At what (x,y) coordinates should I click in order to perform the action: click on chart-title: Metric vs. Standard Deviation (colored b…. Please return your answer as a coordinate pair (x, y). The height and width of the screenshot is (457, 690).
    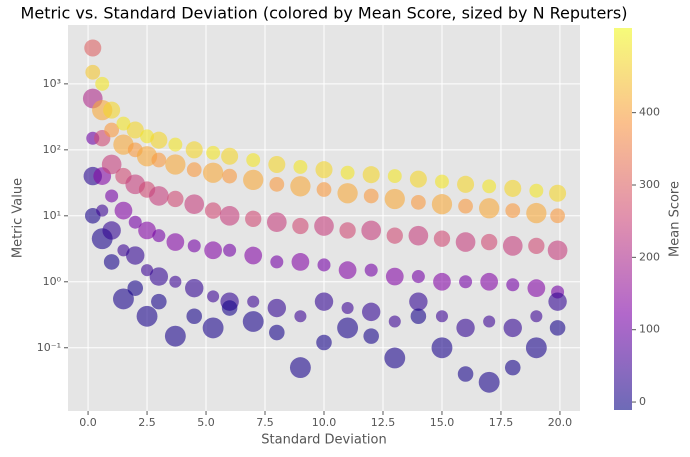
    Looking at the image, I should click on (324, 13).